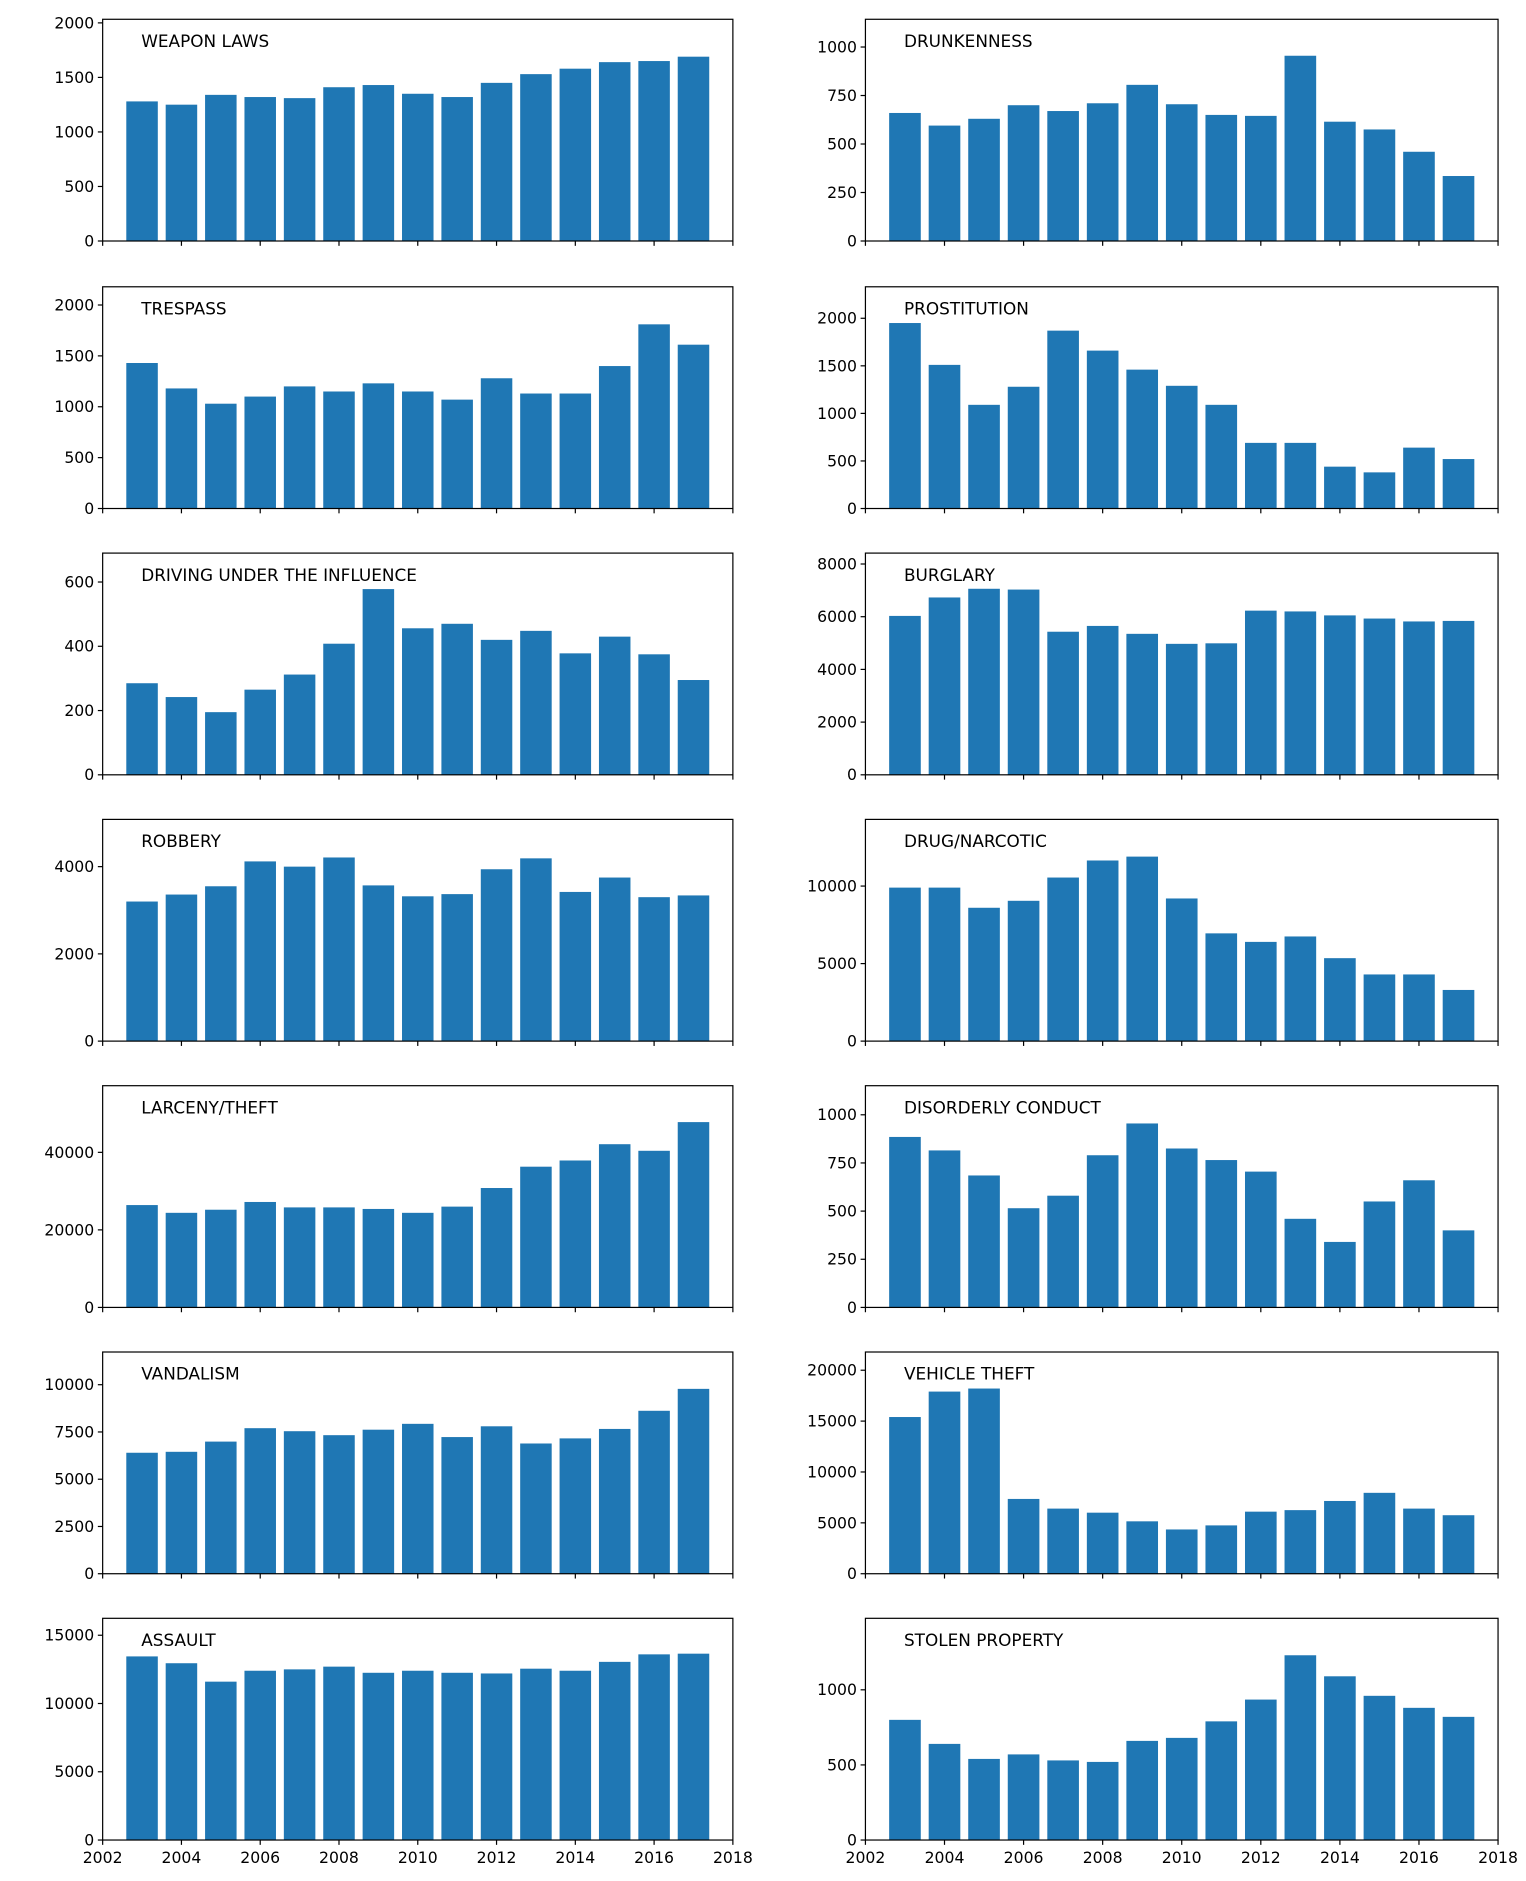 The height and width of the screenshot is (1881, 1526). What do you see at coordinates (394, 131) in the screenshot?
I see `panel-weapon-laws: 0 500 1000 1500 2000 WEAPON LAWS` at bounding box center [394, 131].